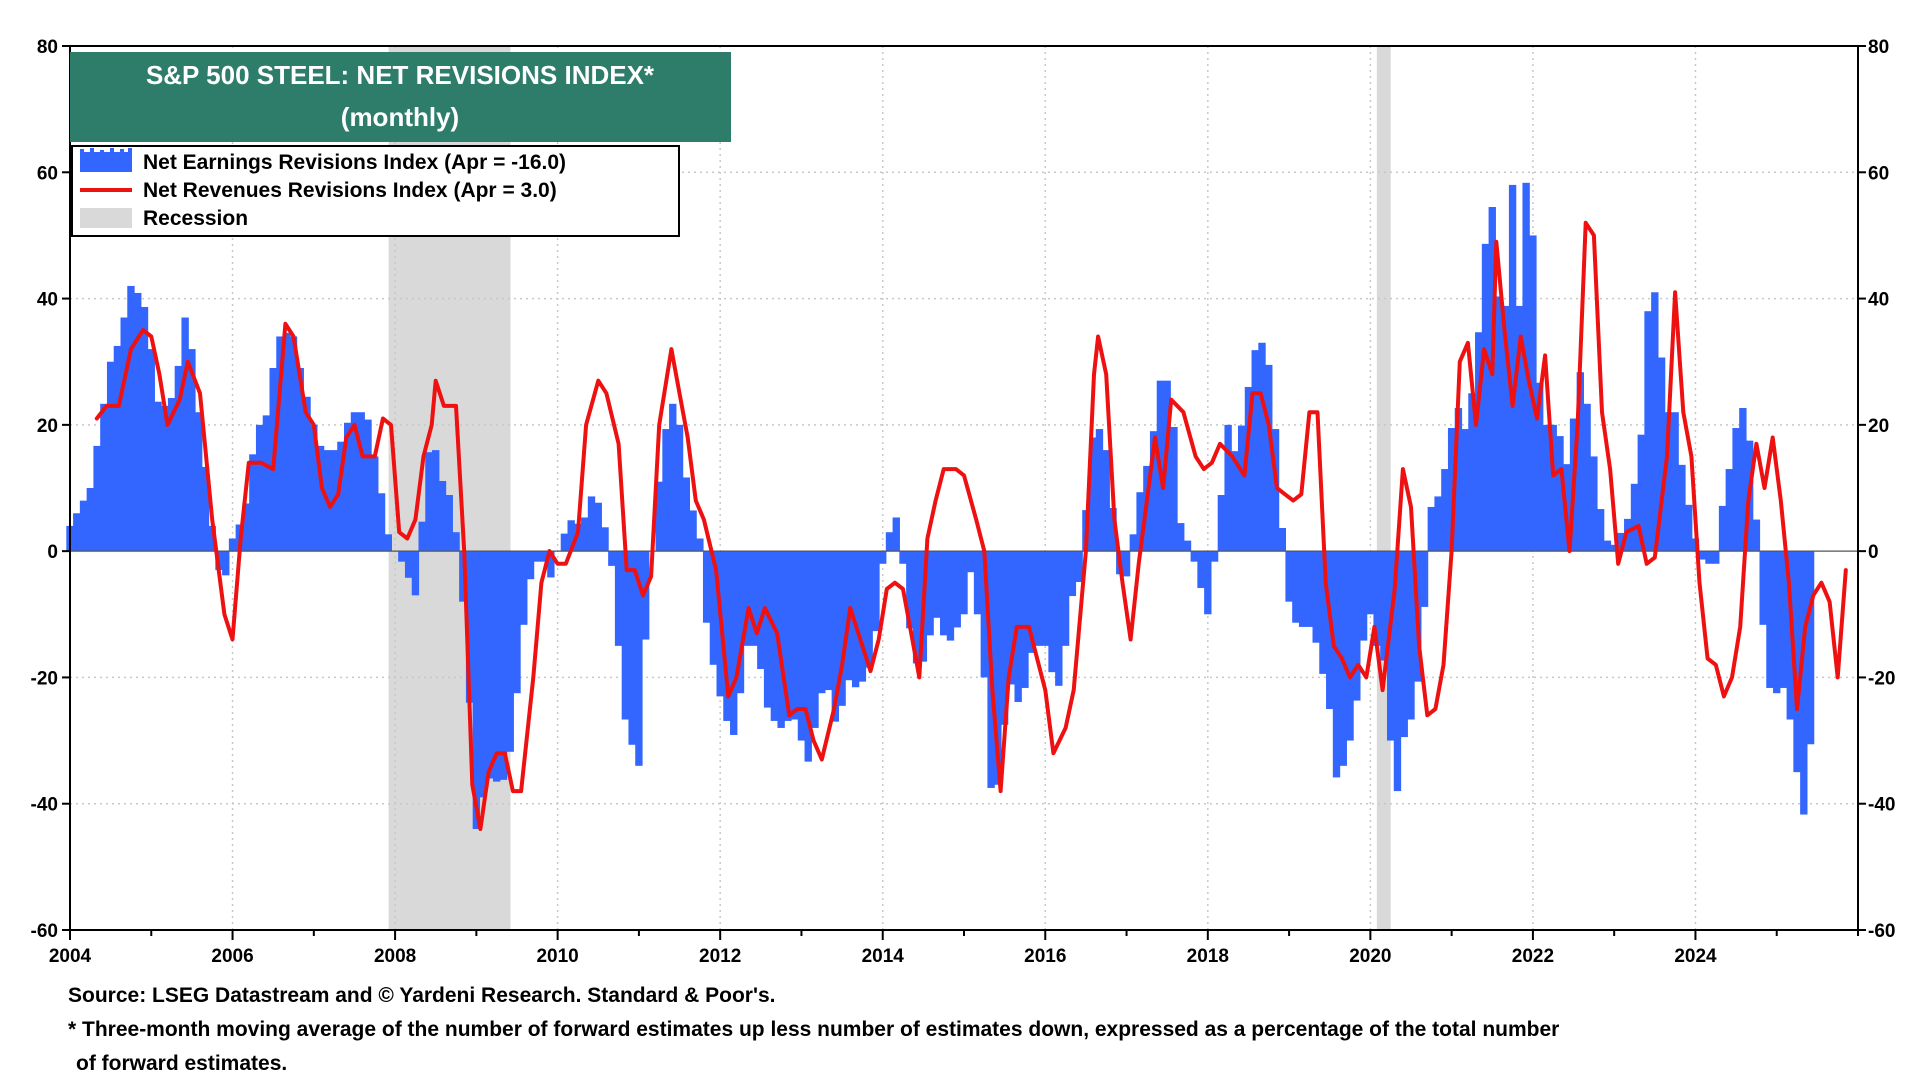 Image resolution: width=1920 pixels, height=1080 pixels. What do you see at coordinates (350, 190) in the screenshot?
I see `legend-label-revenues: Net Revenues Revisions Index (Apr = 3.0)` at bounding box center [350, 190].